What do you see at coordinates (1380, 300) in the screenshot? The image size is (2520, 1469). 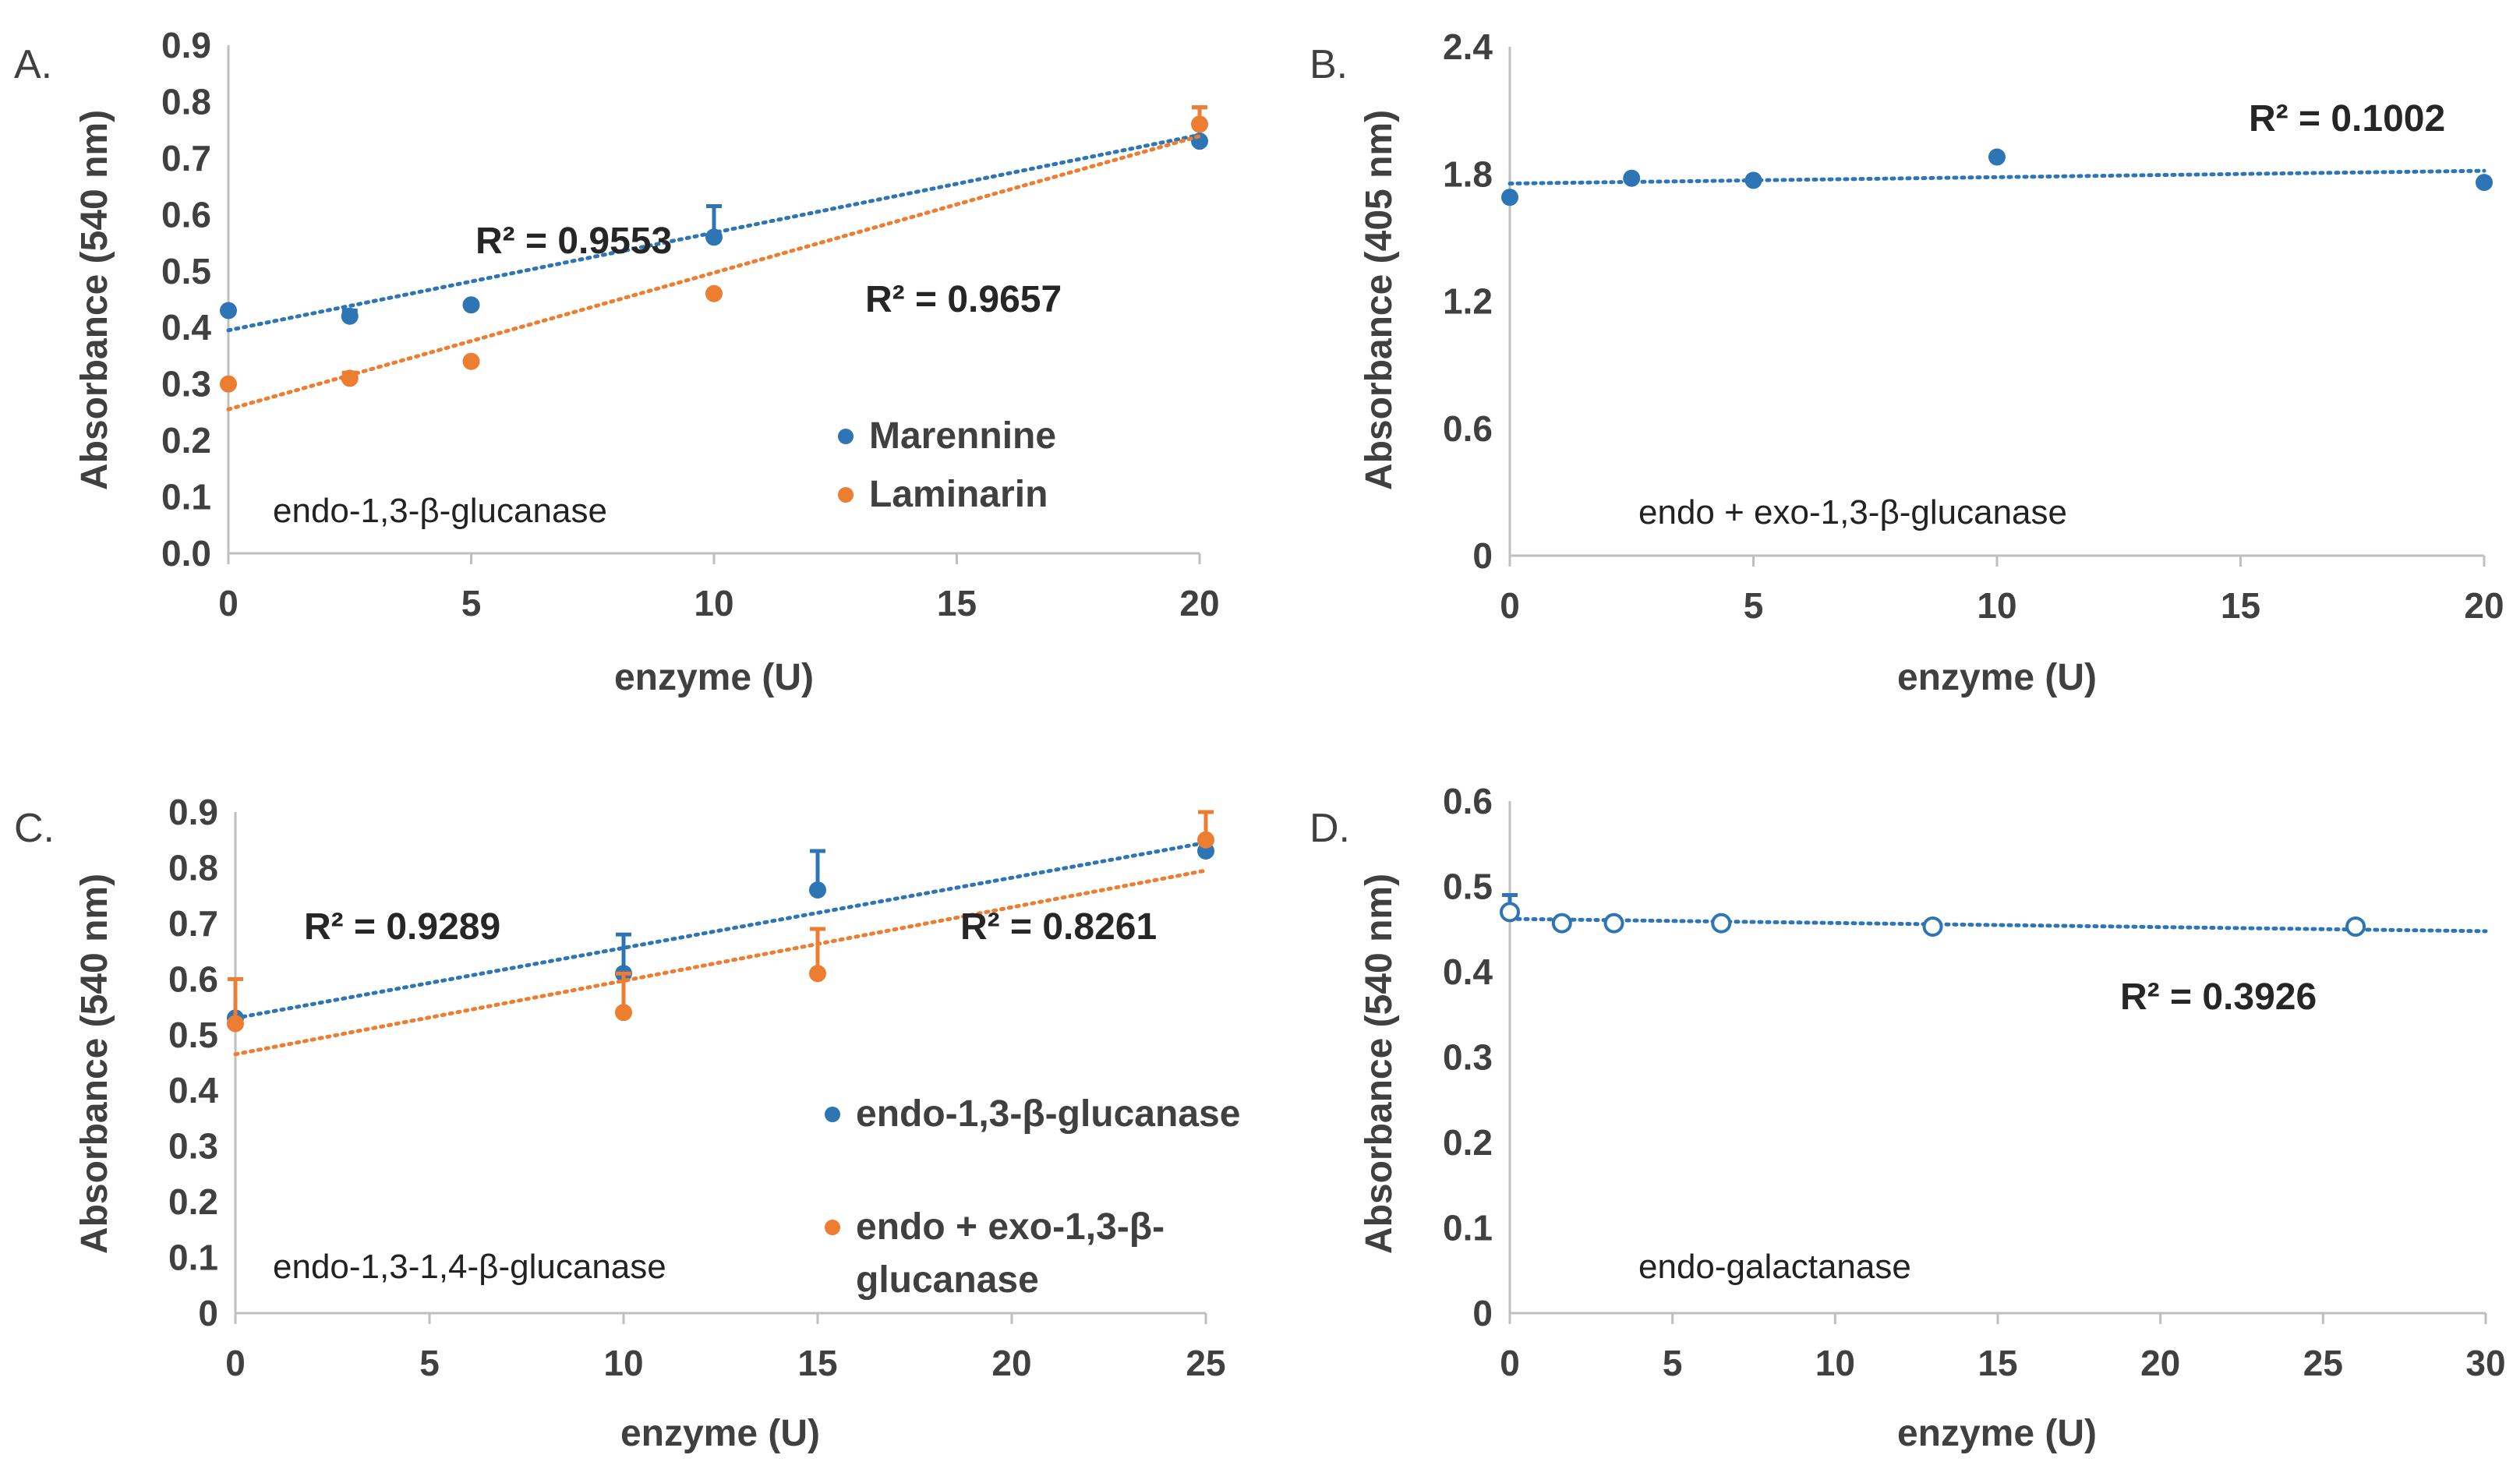 I see `y-axis-title: Absorbance (405 nm)` at bounding box center [1380, 300].